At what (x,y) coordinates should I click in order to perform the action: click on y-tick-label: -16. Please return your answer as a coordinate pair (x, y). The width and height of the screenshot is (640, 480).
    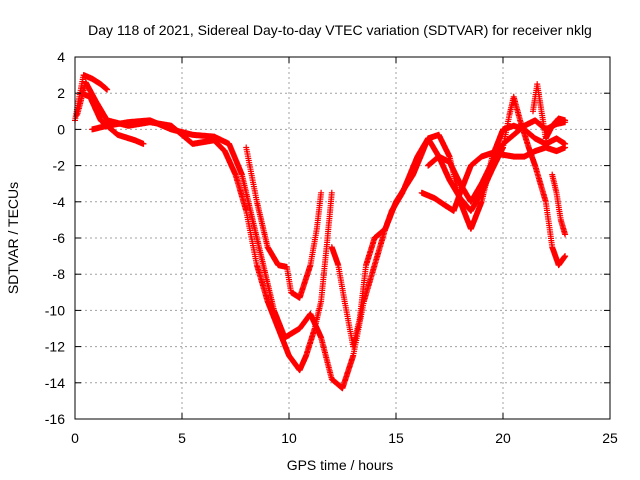
    Looking at the image, I should click on (55, 419).